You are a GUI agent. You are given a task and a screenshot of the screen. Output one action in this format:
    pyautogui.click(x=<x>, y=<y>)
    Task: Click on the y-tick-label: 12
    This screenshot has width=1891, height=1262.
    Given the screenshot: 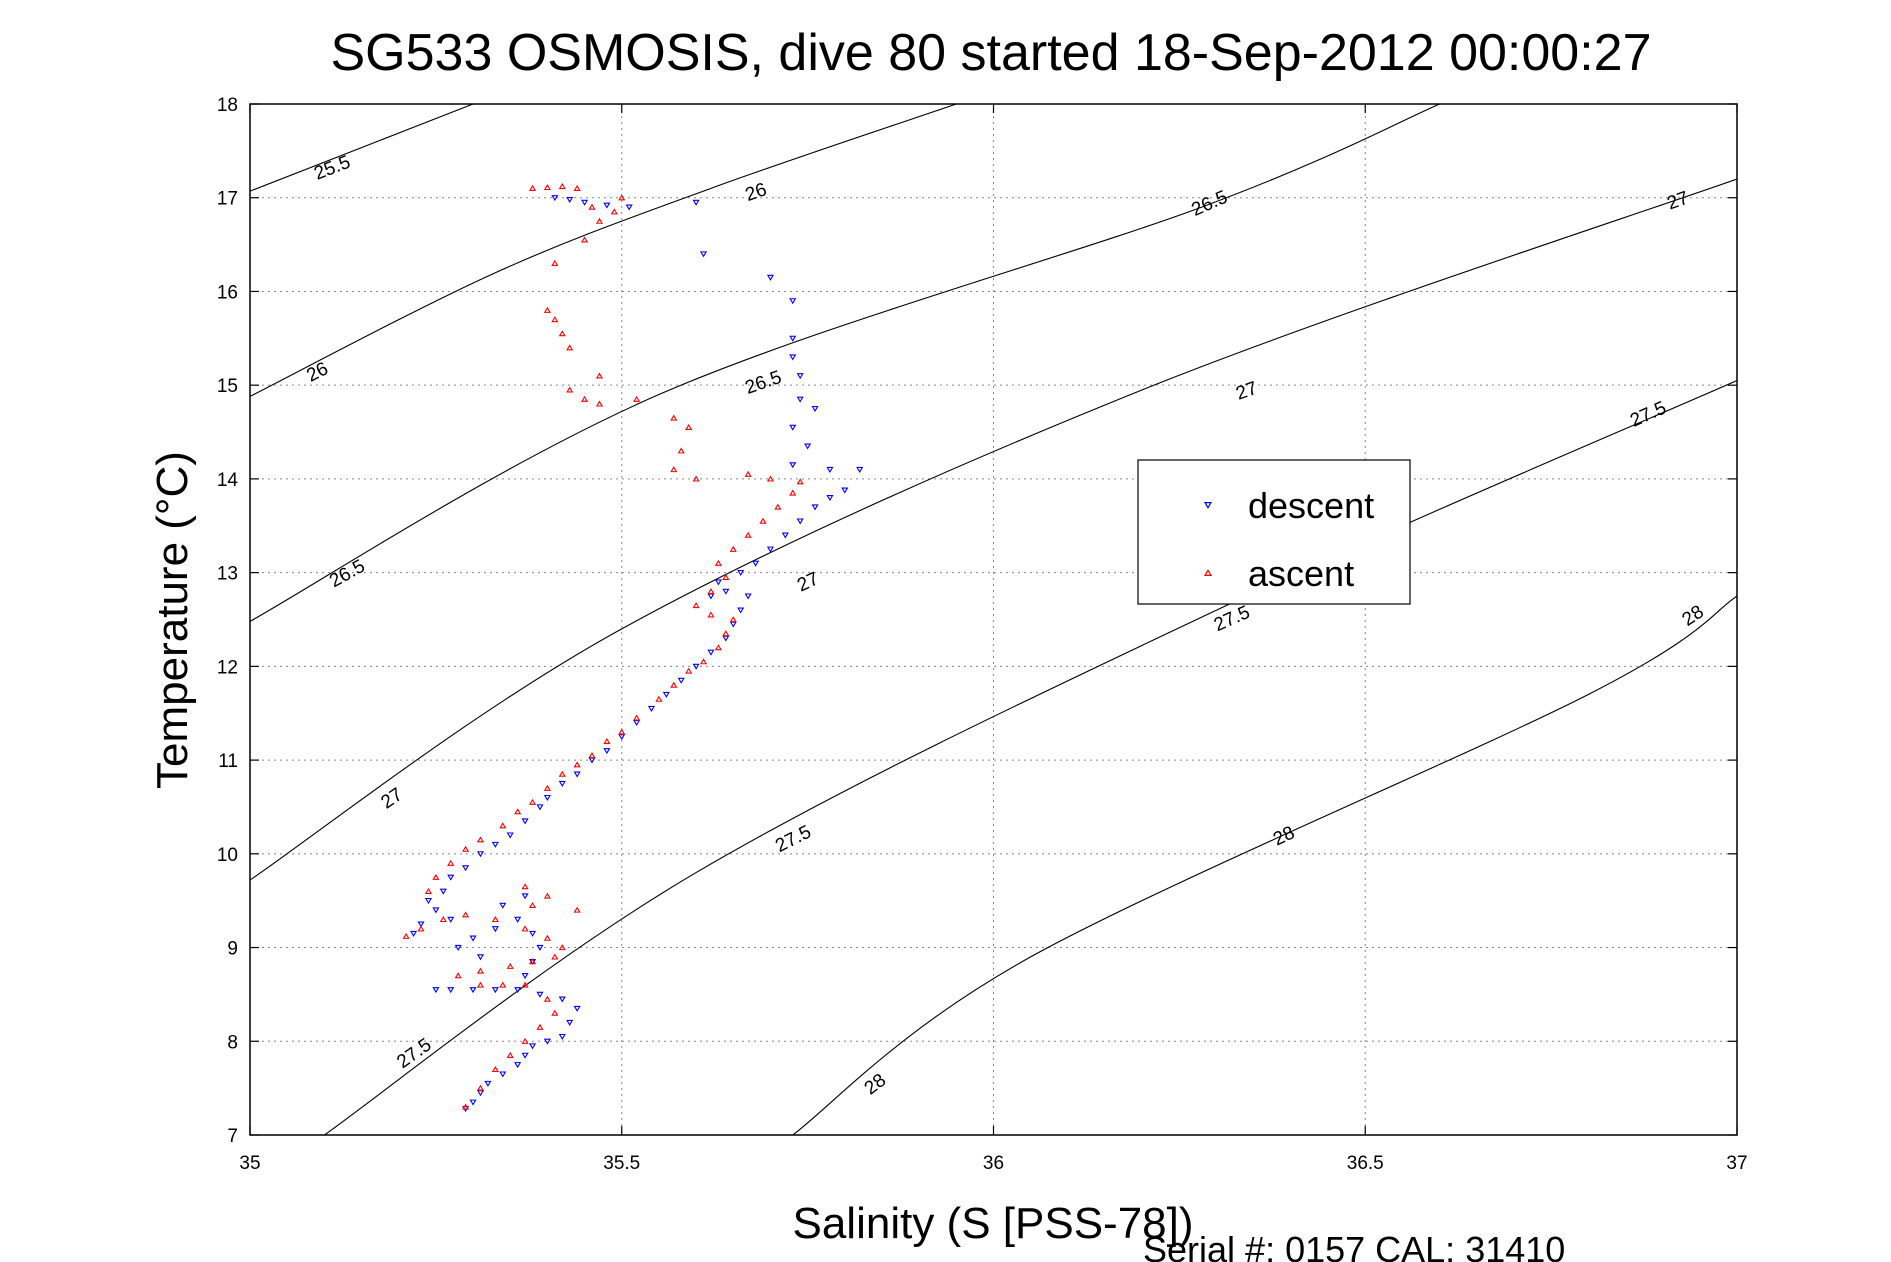 What is the action you would take?
    pyautogui.click(x=227, y=667)
    